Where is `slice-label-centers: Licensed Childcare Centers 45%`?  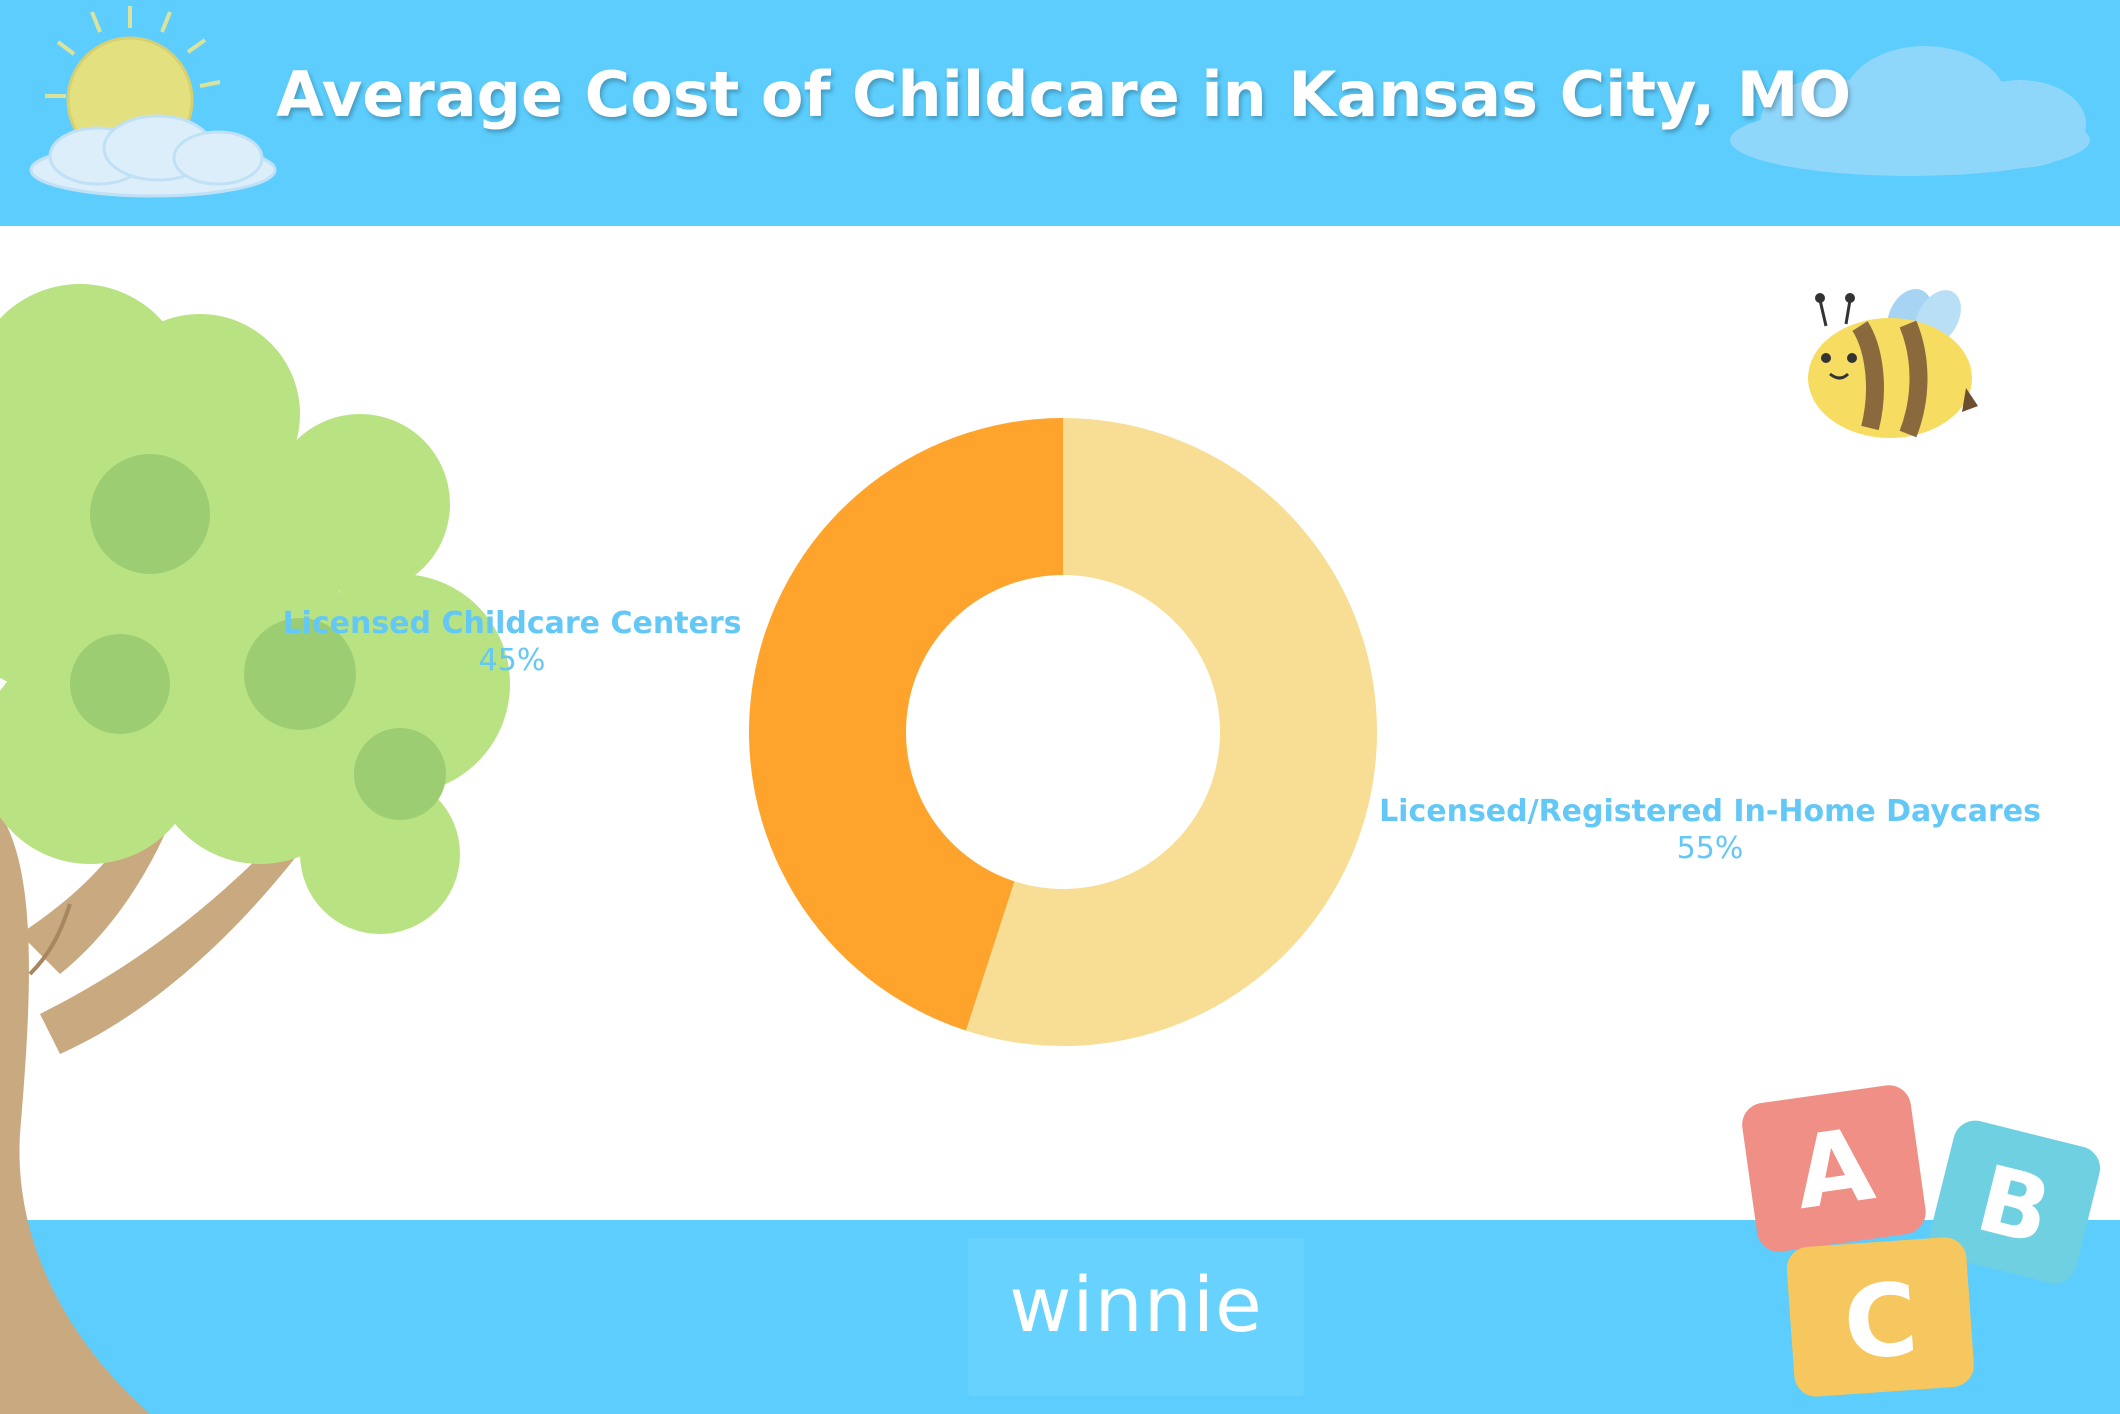 slice-label-centers: Licensed Childcare Centers 45% is located at coordinates (512, 642).